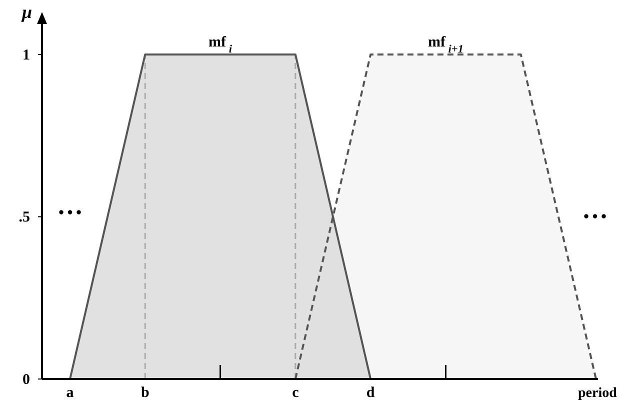 The width and height of the screenshot is (644, 405). Describe the element at coordinates (26, 380) in the screenshot. I see `y-tick-label: 0` at that location.